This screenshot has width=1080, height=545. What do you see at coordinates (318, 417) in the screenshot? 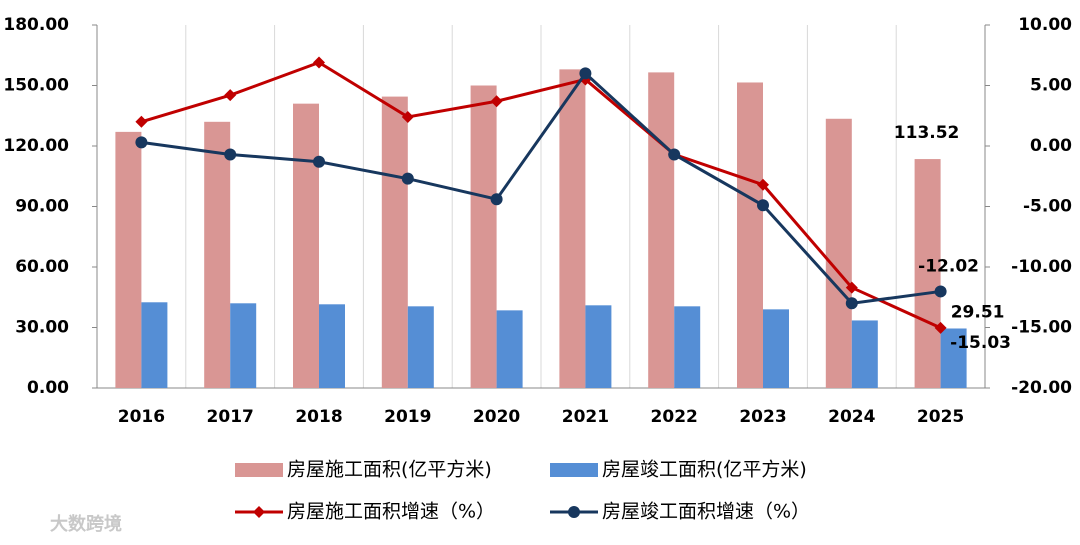
I see `x-tick-label: 2018` at bounding box center [318, 417].